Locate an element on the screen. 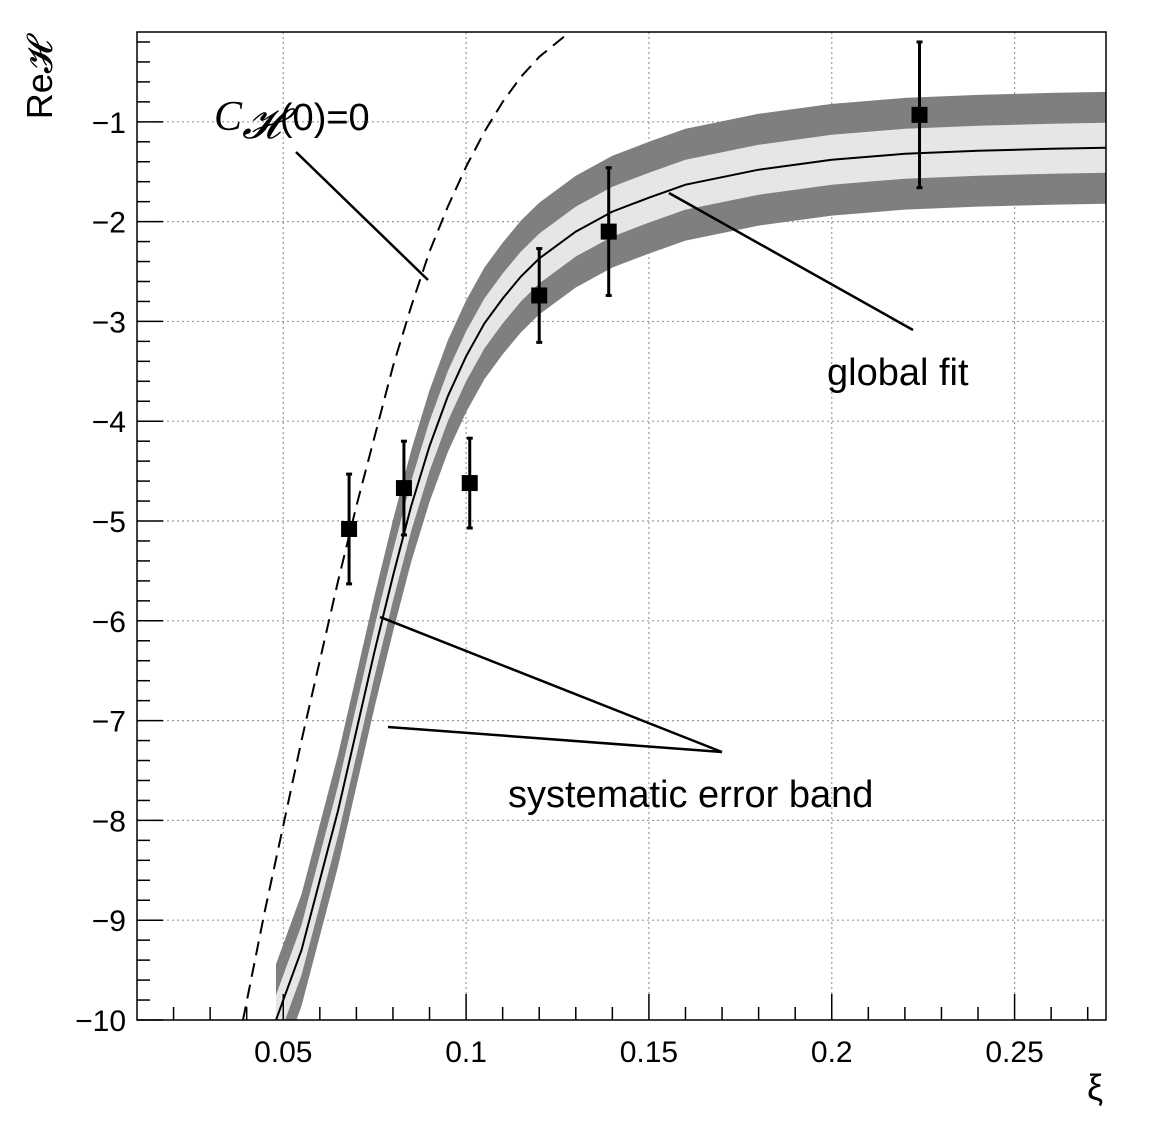 This screenshot has width=1152, height=1122. x-tick-label: 0.05 is located at coordinates (283, 1052).